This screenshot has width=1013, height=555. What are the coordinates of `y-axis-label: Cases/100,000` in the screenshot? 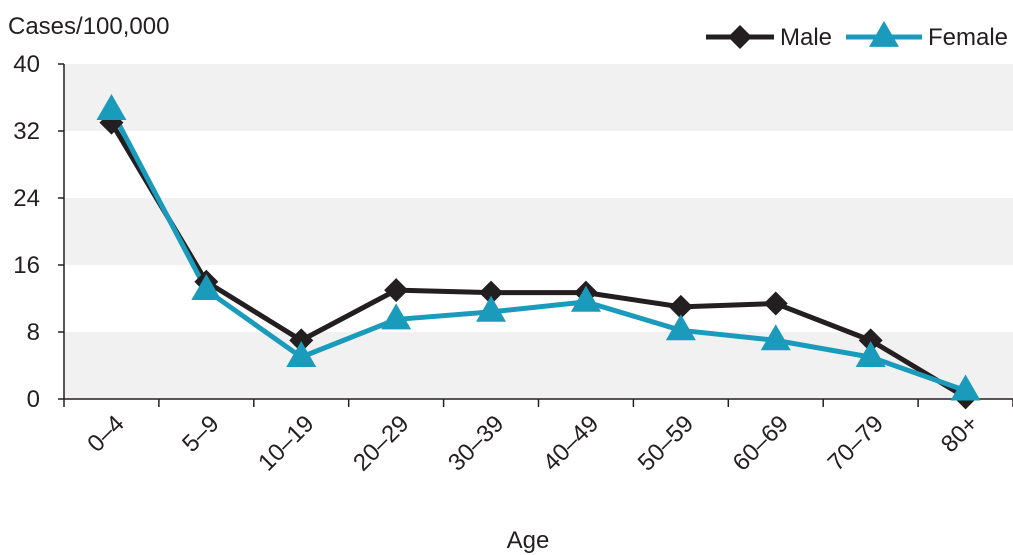 It's located at (88, 26).